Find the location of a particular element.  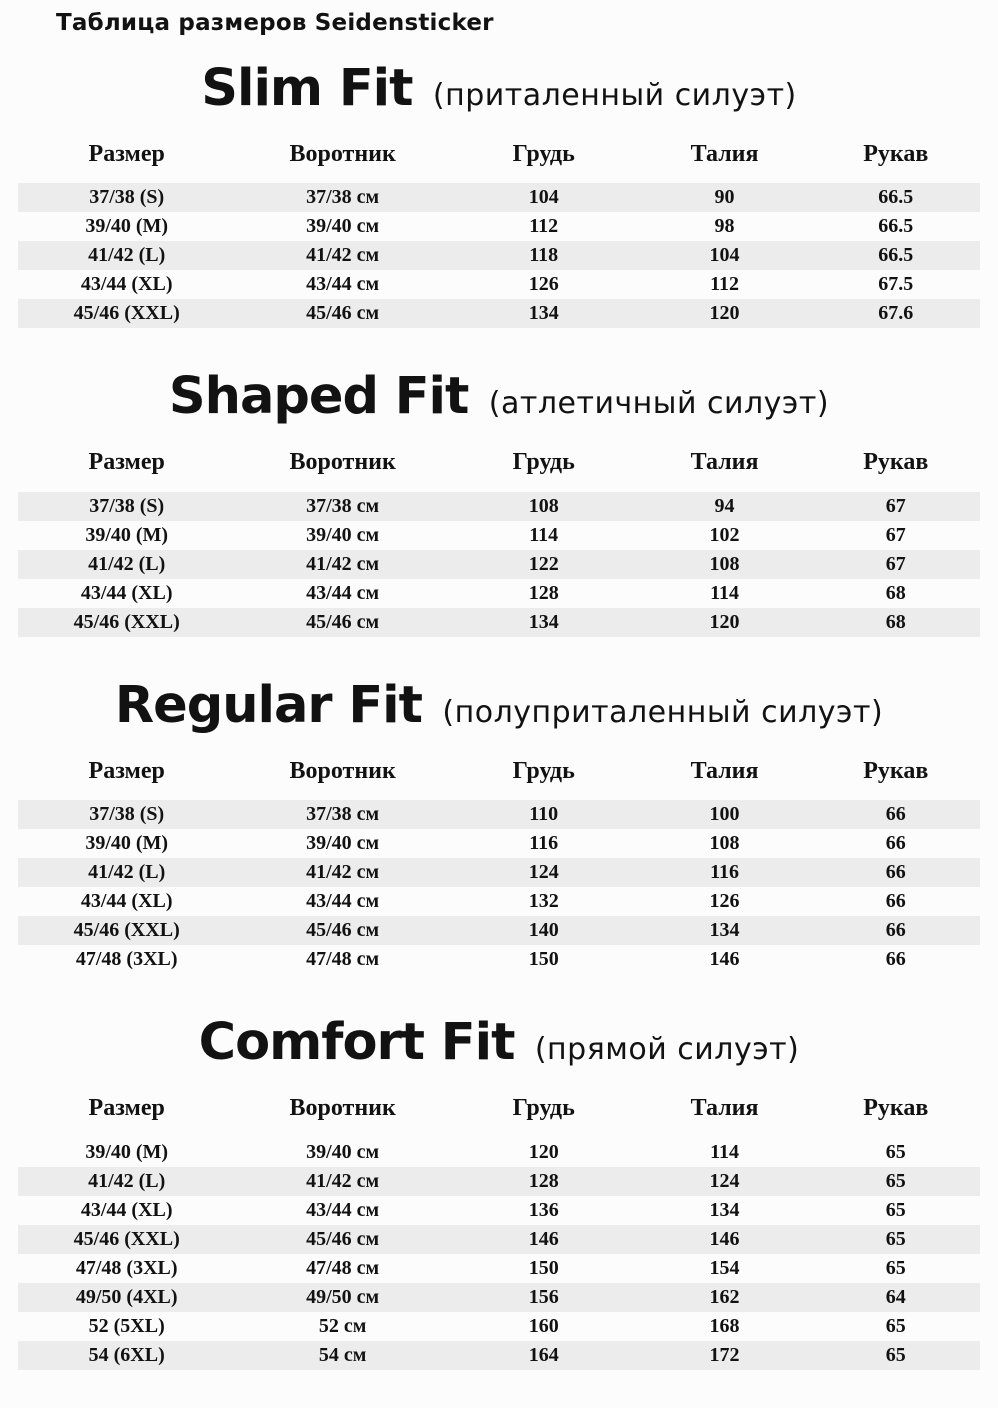

cell-collar: 45/46 см is located at coordinates (343, 313).